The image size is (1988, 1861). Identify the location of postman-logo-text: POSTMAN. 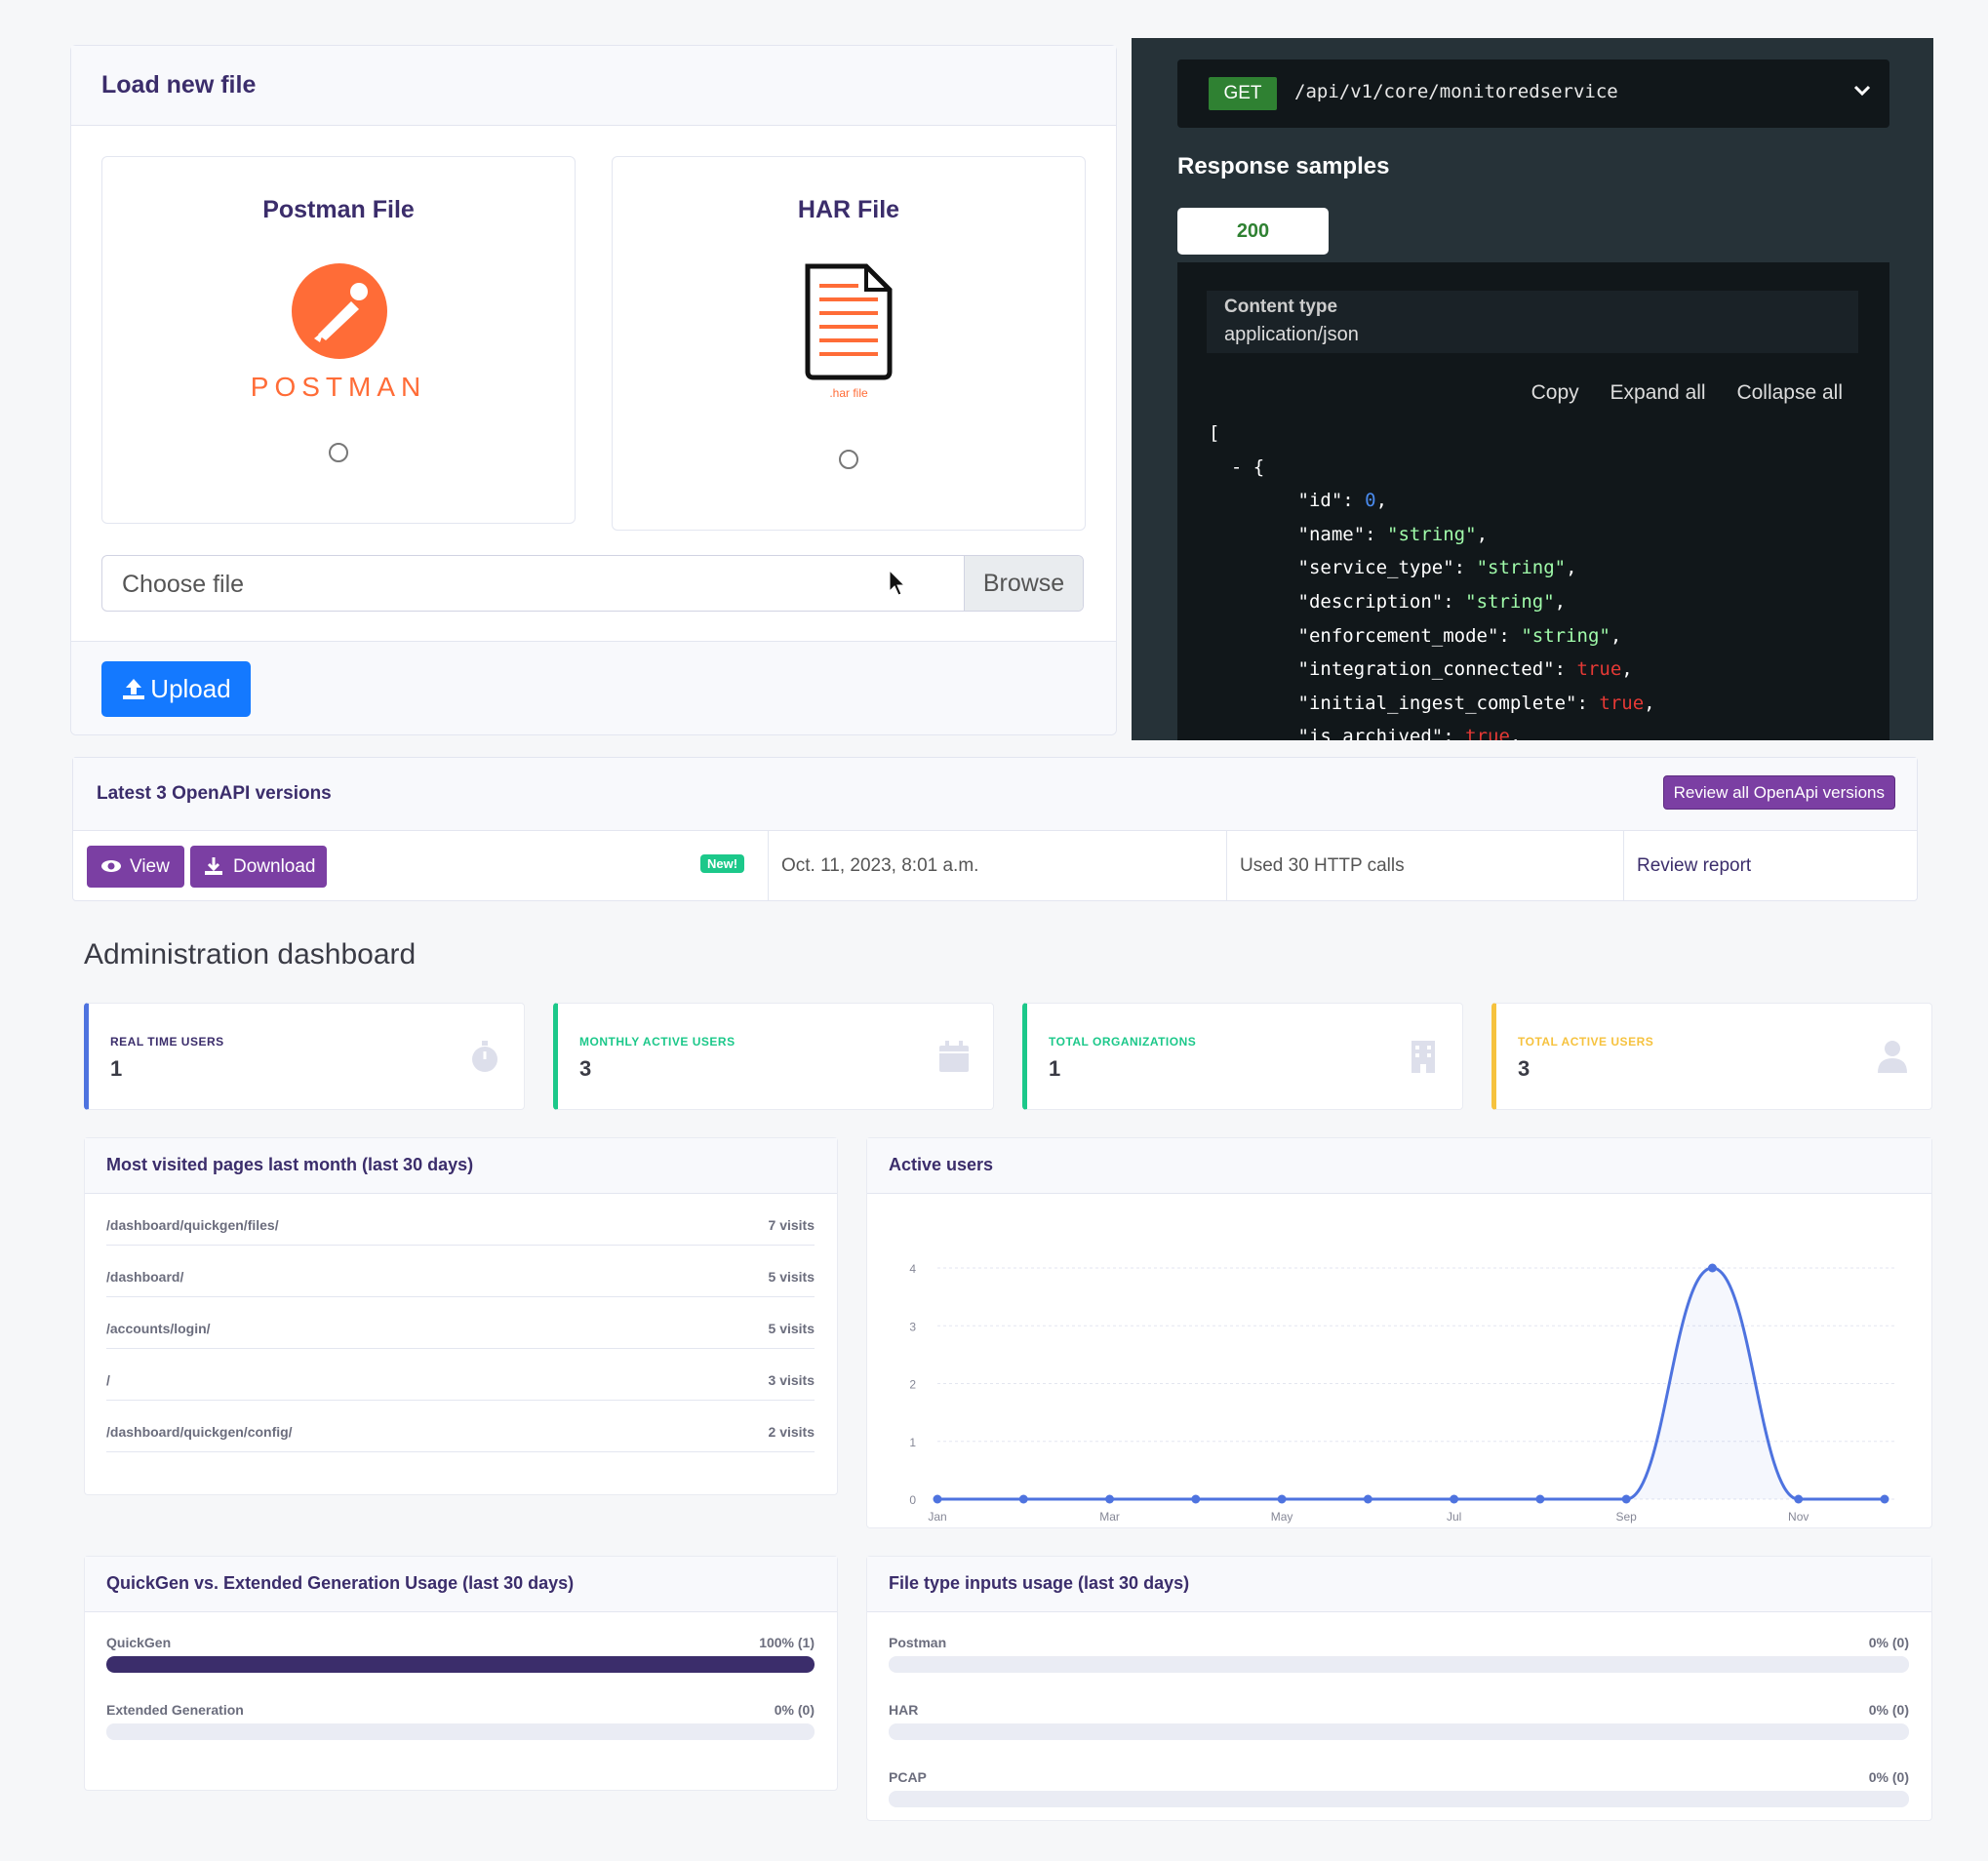
(338, 387).